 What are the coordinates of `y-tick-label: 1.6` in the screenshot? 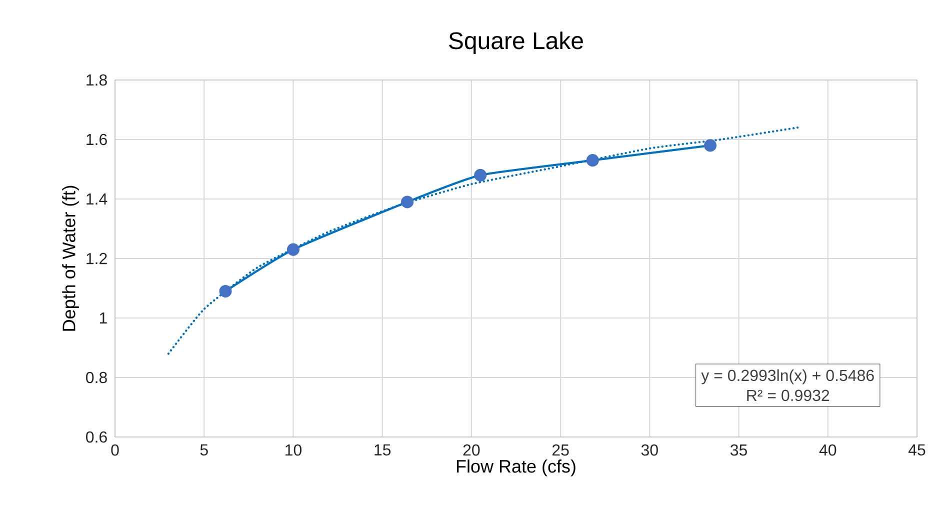 It's located at (96, 140).